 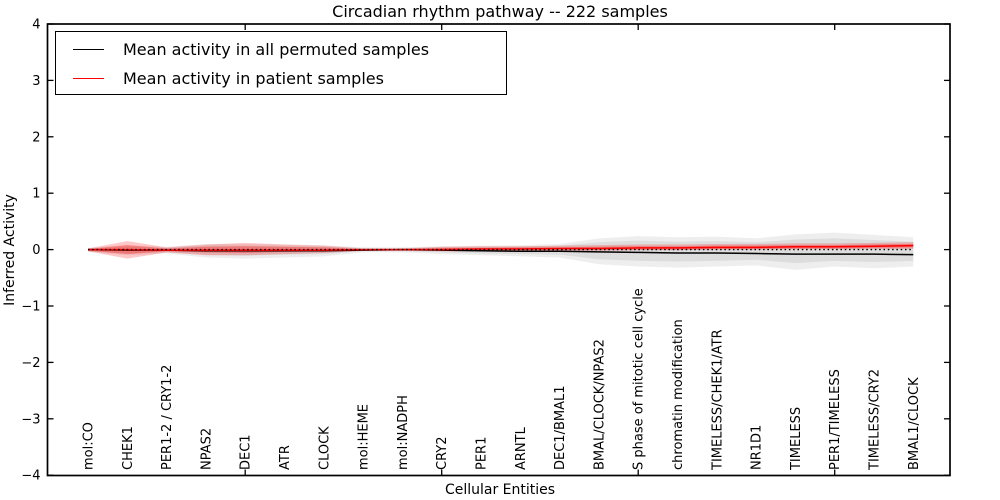 I want to click on y-tick-label: −1, so click(x=30, y=307).